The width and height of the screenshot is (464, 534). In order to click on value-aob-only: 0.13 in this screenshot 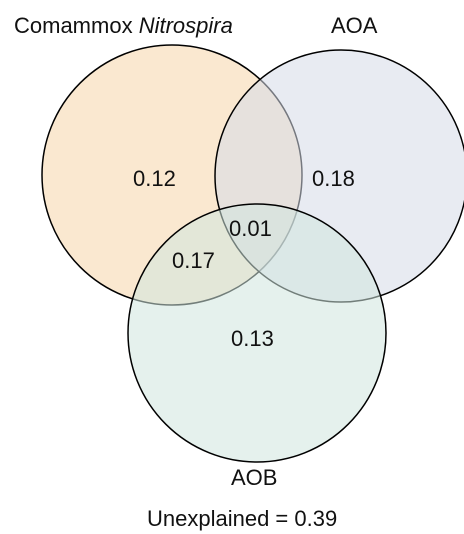, I will do `click(252, 338)`.